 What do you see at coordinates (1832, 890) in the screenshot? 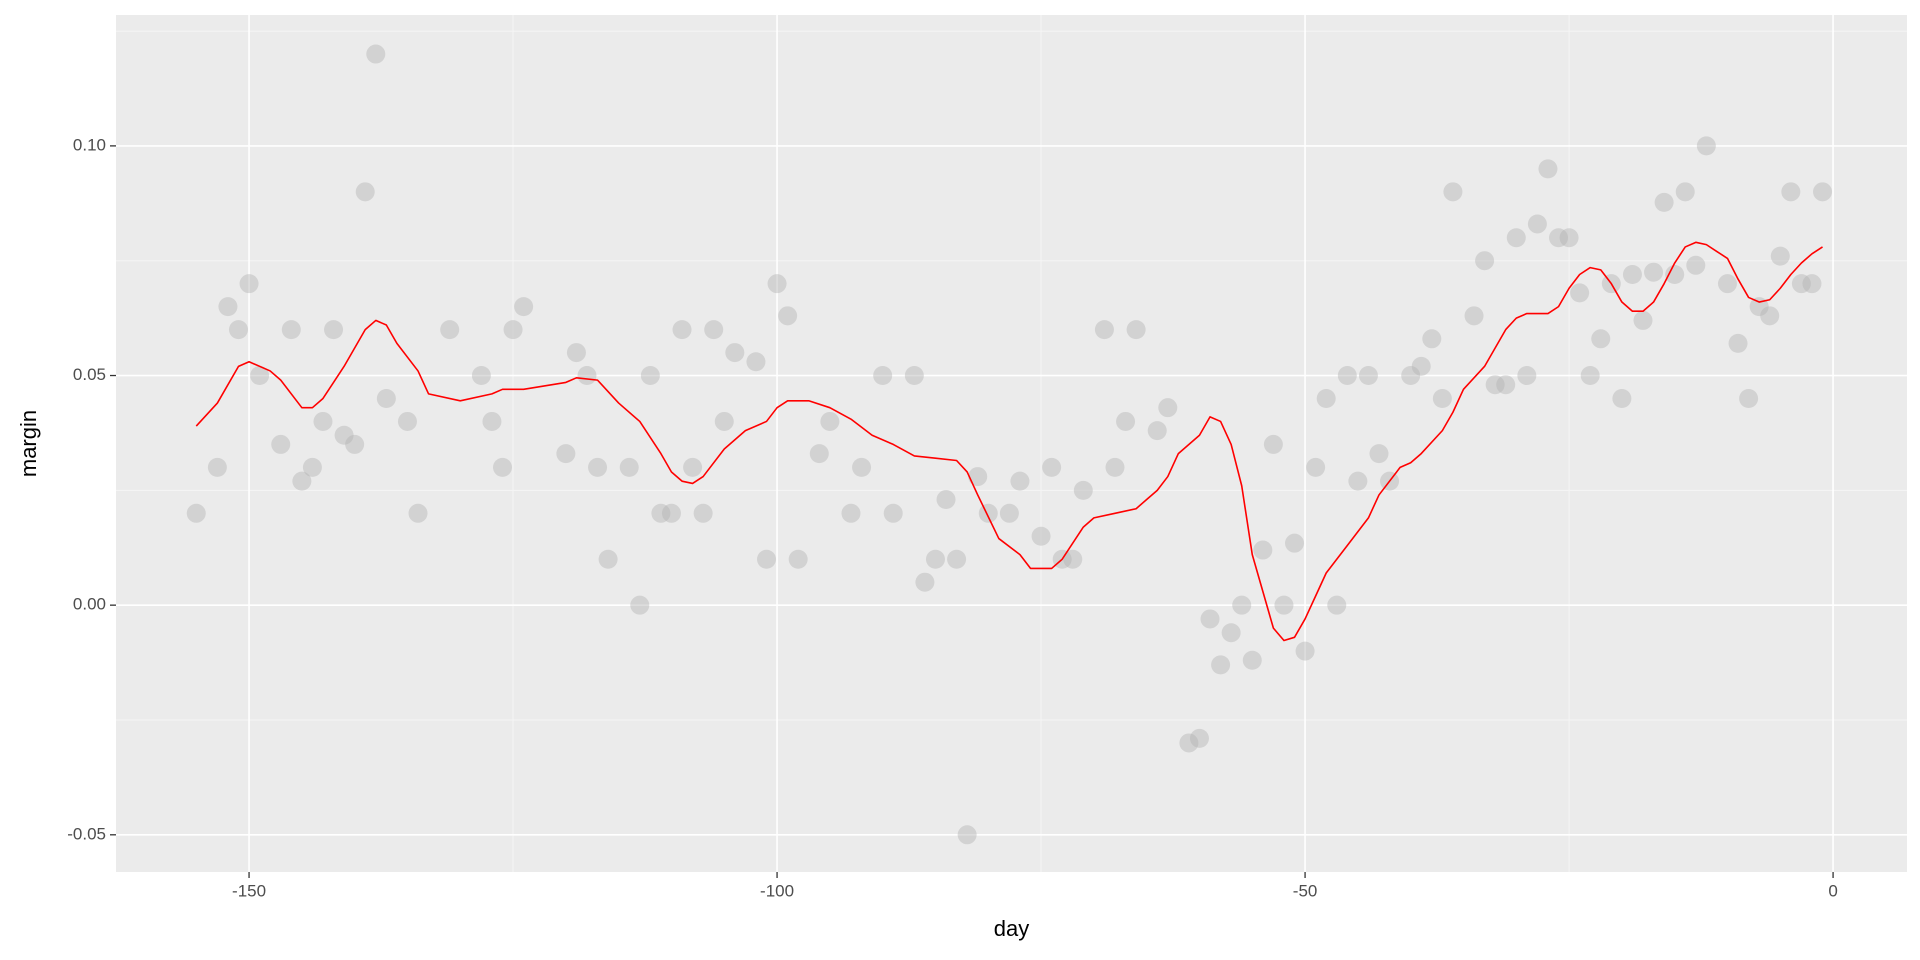
I see `x-tick-label: 0` at bounding box center [1832, 890].